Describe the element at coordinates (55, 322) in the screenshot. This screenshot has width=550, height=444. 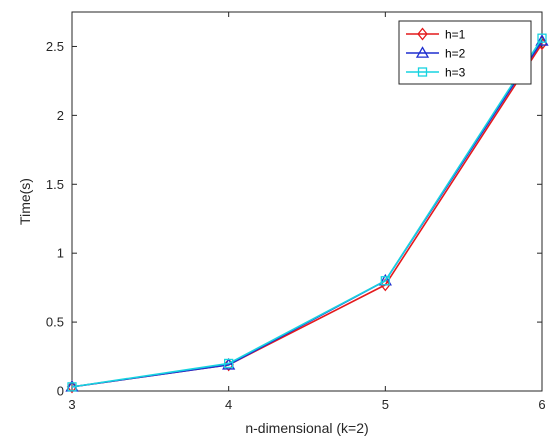
I see `y-tick-label: 0.5` at that location.